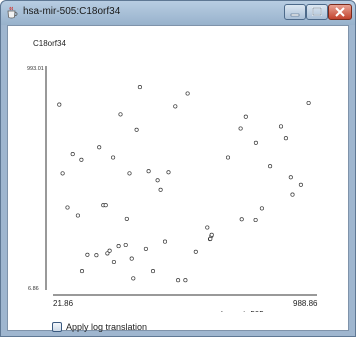 The width and height of the screenshot is (356, 337). What do you see at coordinates (107, 327) in the screenshot?
I see `log-translation-label: Apply log translation` at bounding box center [107, 327].